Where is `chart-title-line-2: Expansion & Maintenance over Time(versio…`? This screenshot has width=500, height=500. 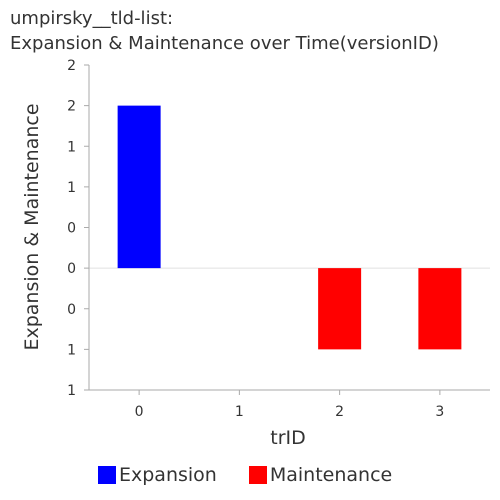 chart-title-line-2: Expansion & Maintenance over Time(versio… is located at coordinates (224, 43).